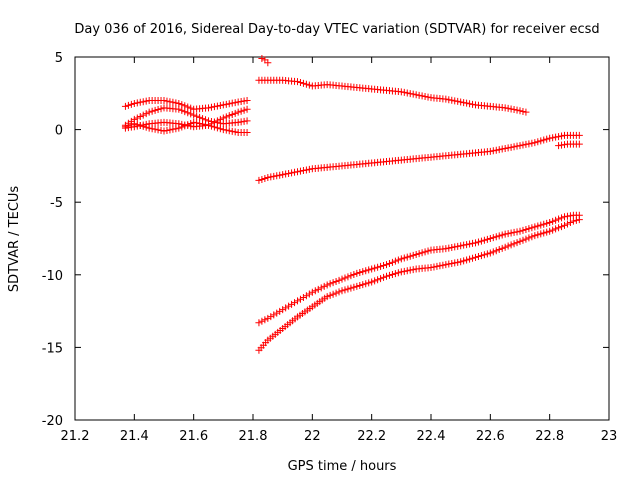 The image size is (640, 480). I want to click on series-lower-b, so click(419, 285).